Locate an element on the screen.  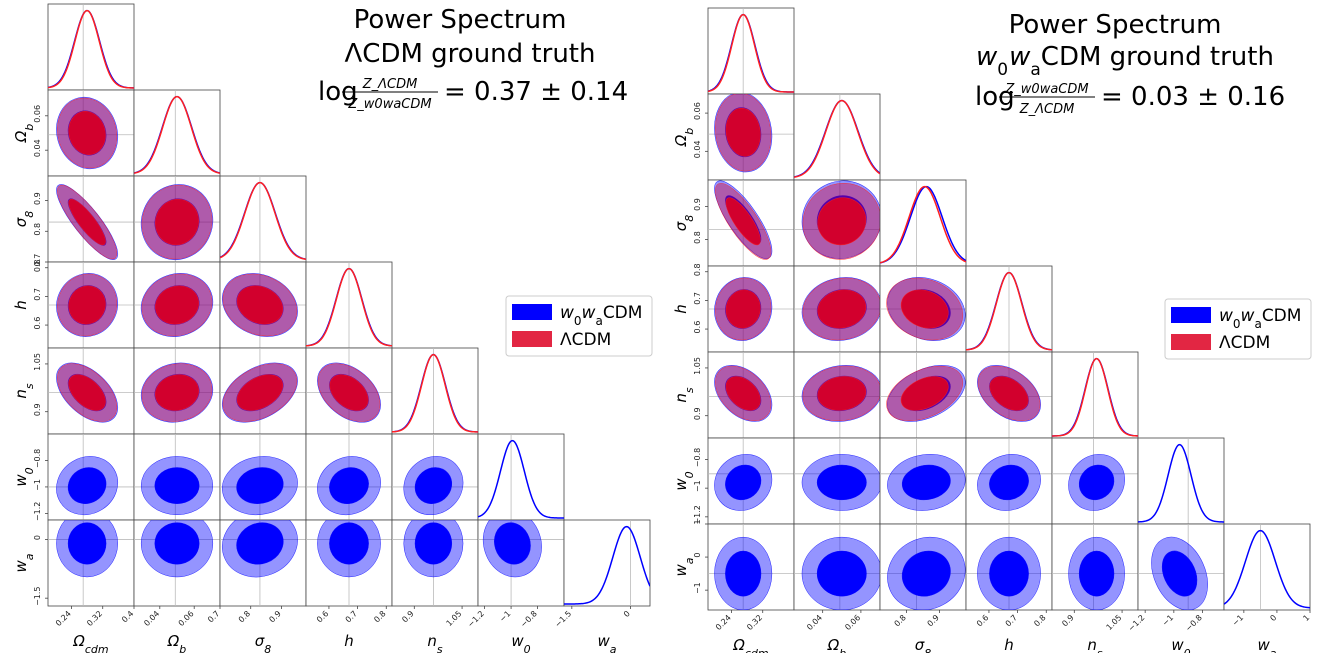
x-tick-label: 0.4 is located at coordinates (127, 616).